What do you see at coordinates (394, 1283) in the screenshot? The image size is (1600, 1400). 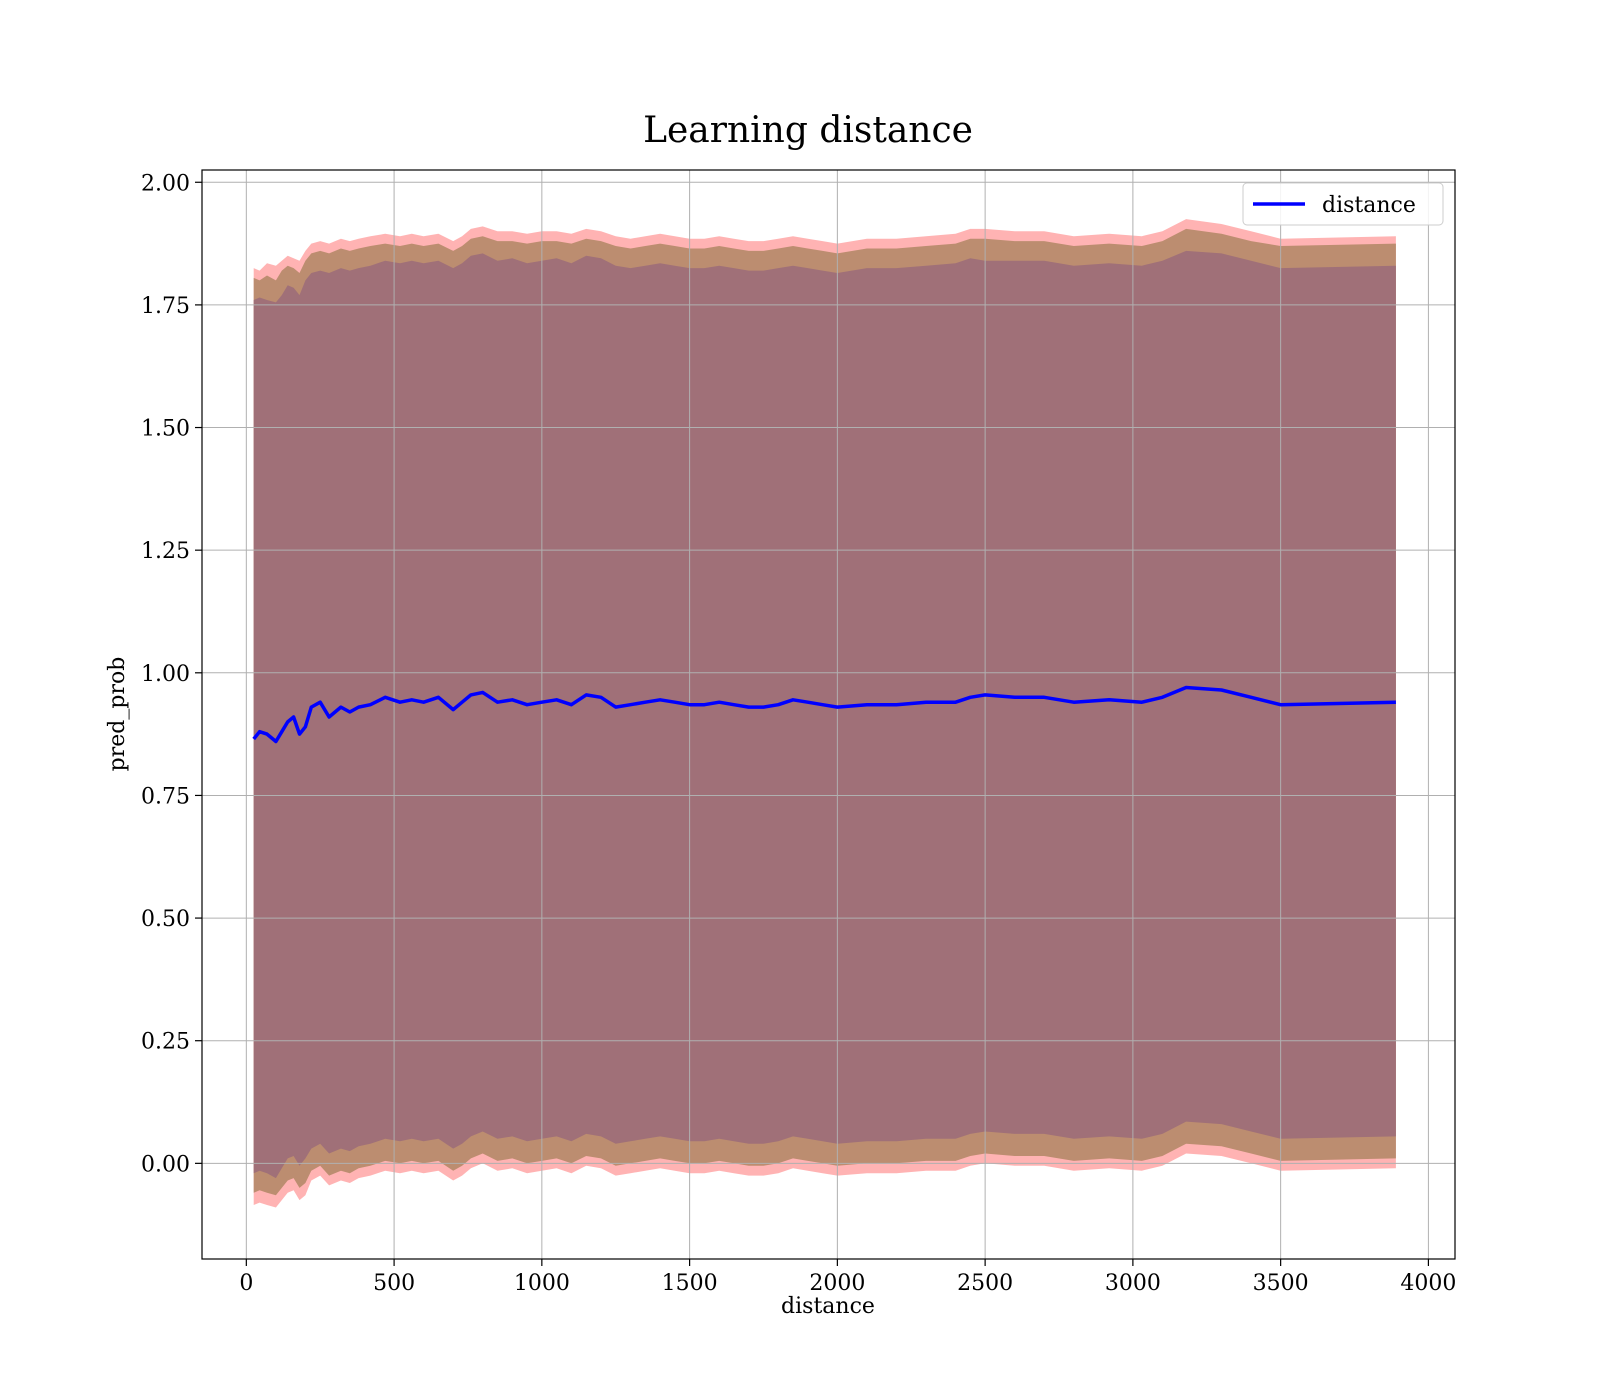 I see `x-tick-label: 500` at bounding box center [394, 1283].